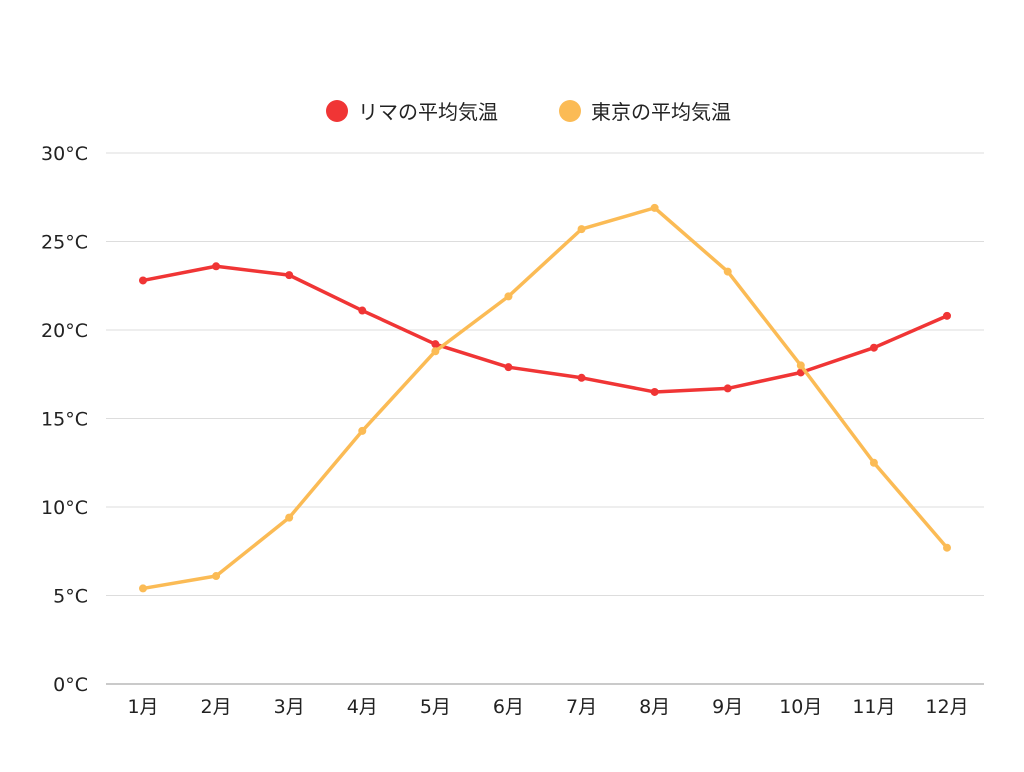 The image size is (1024, 772). What do you see at coordinates (661, 112) in the screenshot?
I see `legend-label: 東京の平均気温` at bounding box center [661, 112].